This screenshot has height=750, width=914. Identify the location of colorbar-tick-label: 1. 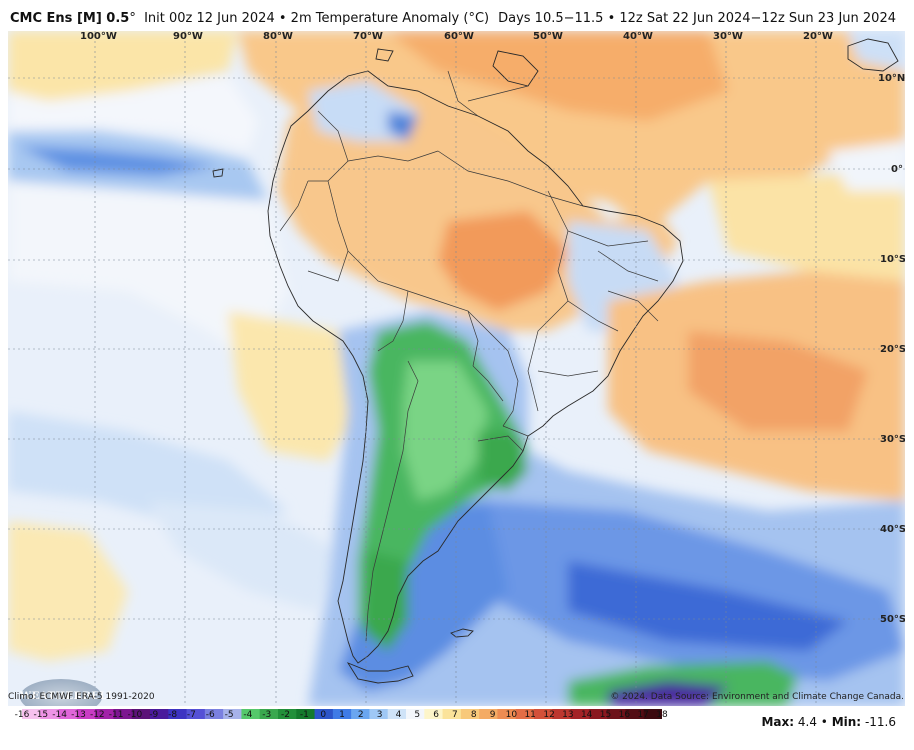
(342, 715).